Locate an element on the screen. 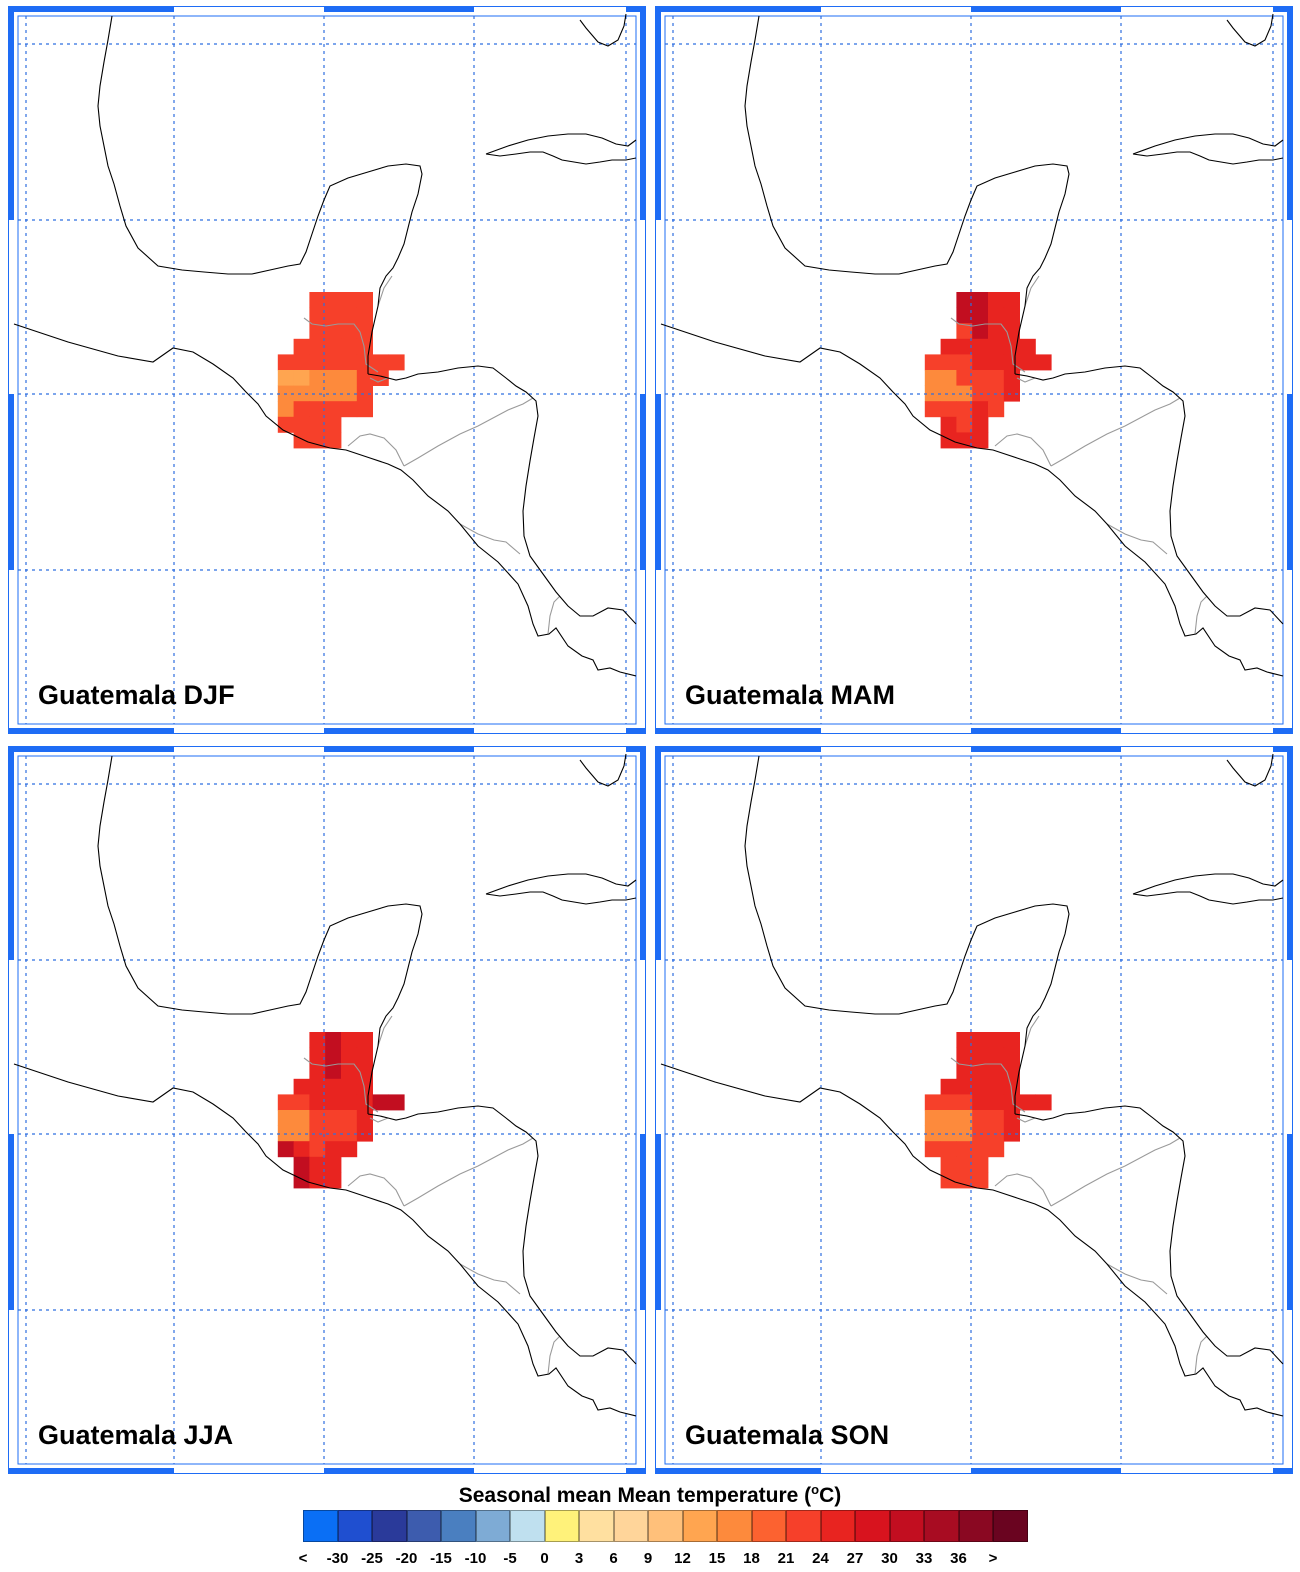  colorbar-tick-label: 9 is located at coordinates (648, 1558).